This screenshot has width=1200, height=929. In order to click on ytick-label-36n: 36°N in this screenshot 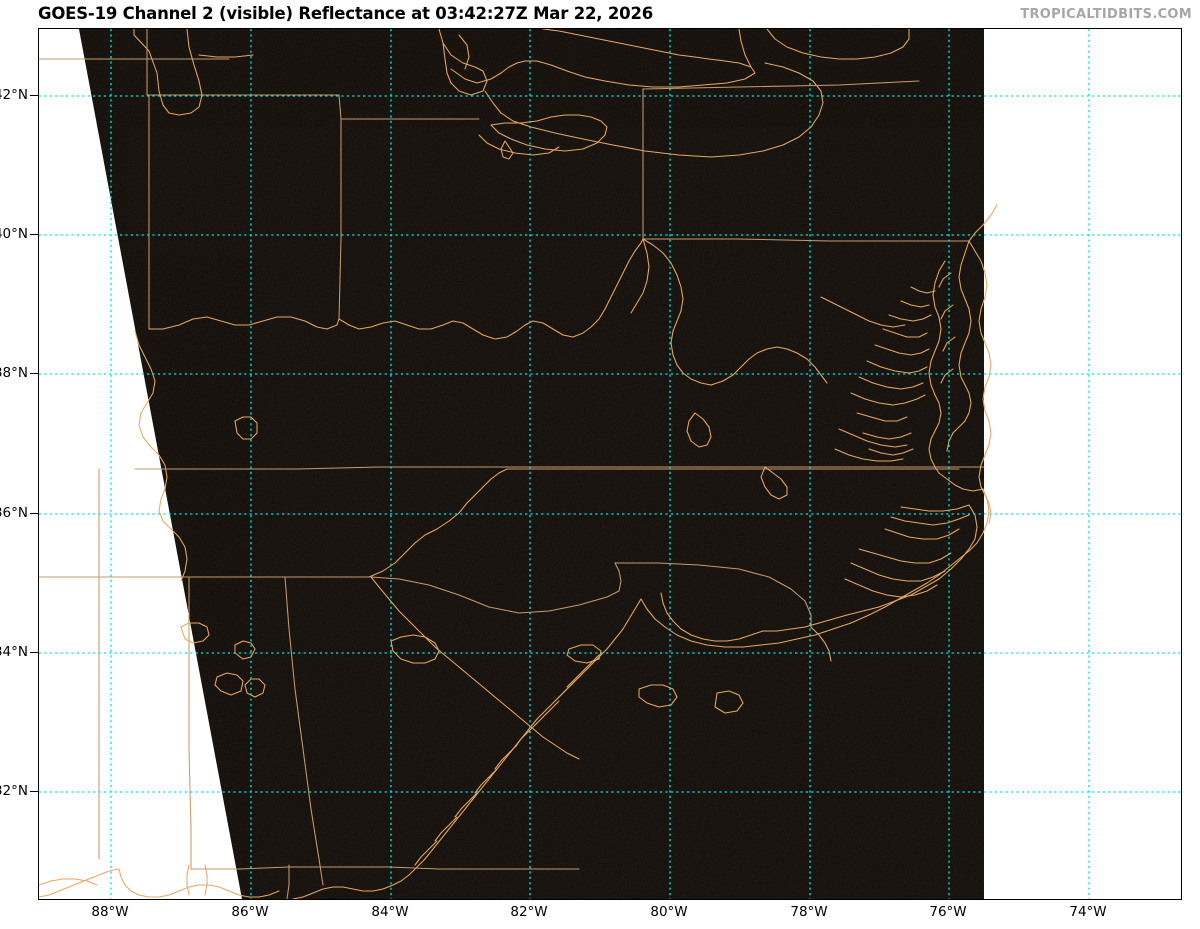, I will do `click(14, 513)`.